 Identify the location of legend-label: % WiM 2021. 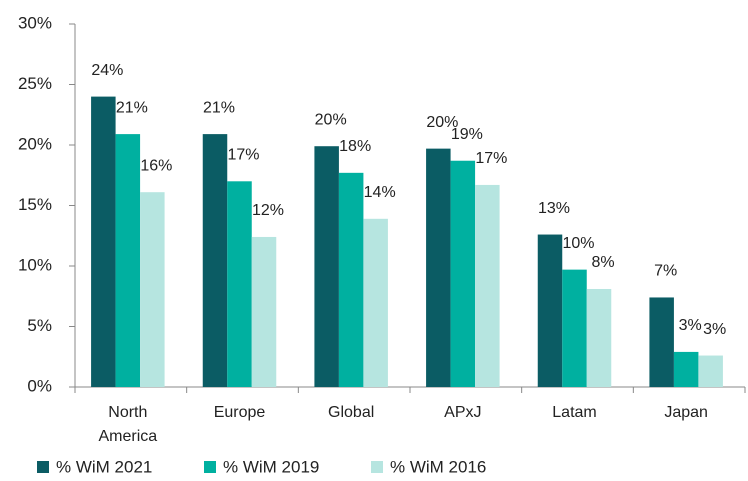
(104, 466).